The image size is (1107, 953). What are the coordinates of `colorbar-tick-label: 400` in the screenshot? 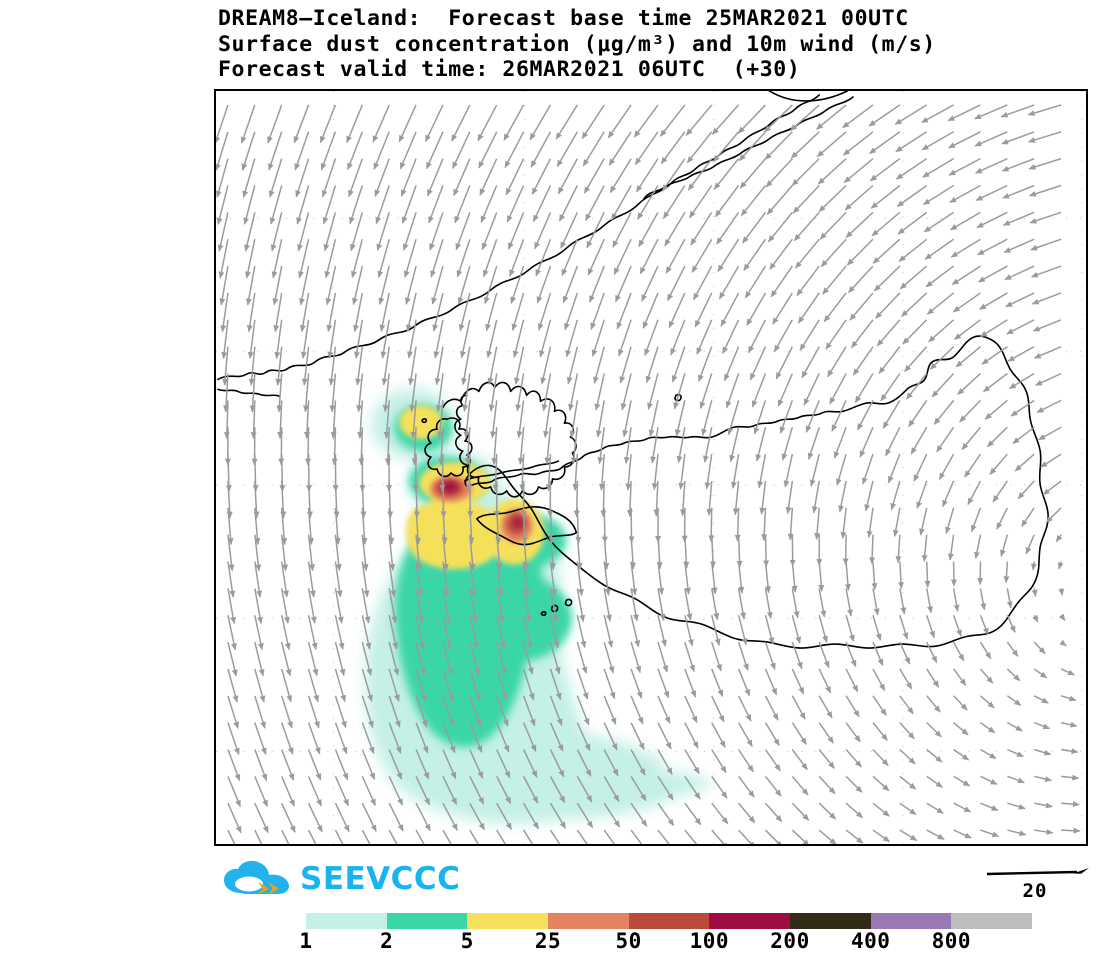 It's located at (870, 941).